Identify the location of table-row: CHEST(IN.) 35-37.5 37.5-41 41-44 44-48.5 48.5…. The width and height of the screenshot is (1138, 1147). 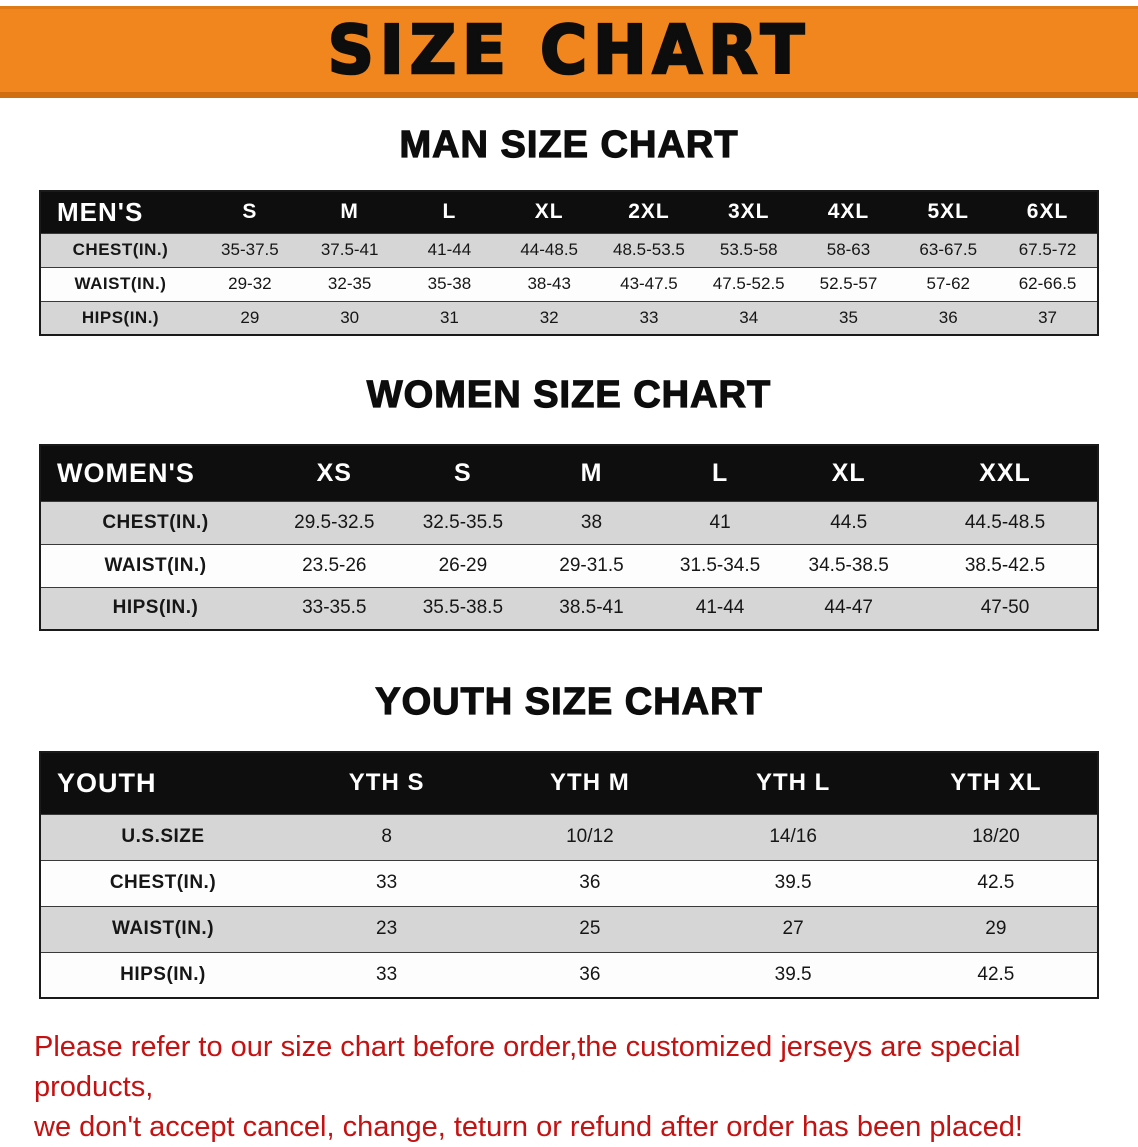
(569, 249).